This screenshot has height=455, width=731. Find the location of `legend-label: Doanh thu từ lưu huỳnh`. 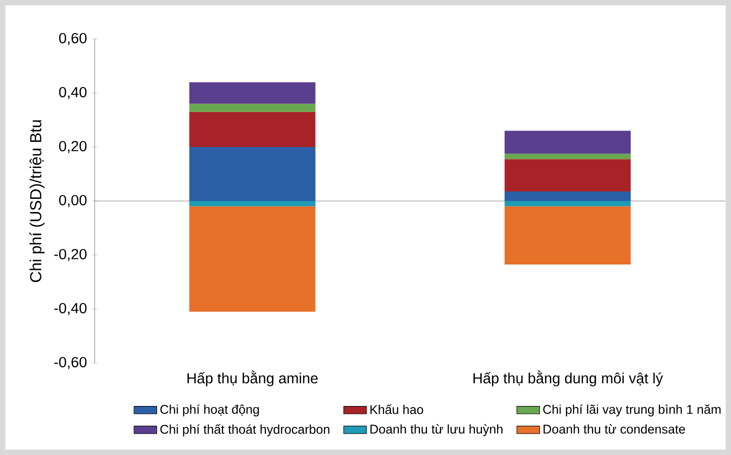

legend-label: Doanh thu từ lưu huỳnh is located at coordinates (436, 430).